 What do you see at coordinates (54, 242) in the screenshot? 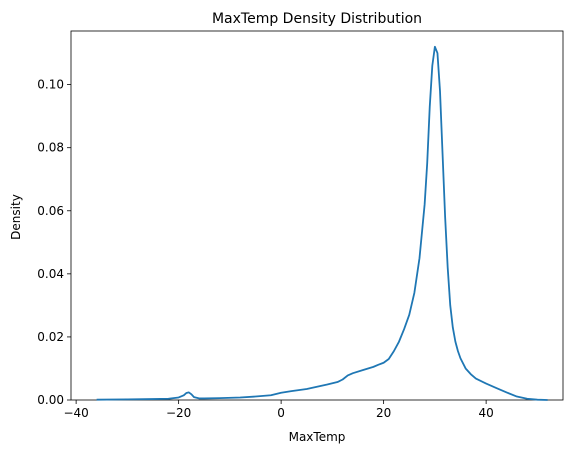
I see `y-axis-ticks: 0.00 0.02 0.04 0.06 0.08 0.10` at bounding box center [54, 242].